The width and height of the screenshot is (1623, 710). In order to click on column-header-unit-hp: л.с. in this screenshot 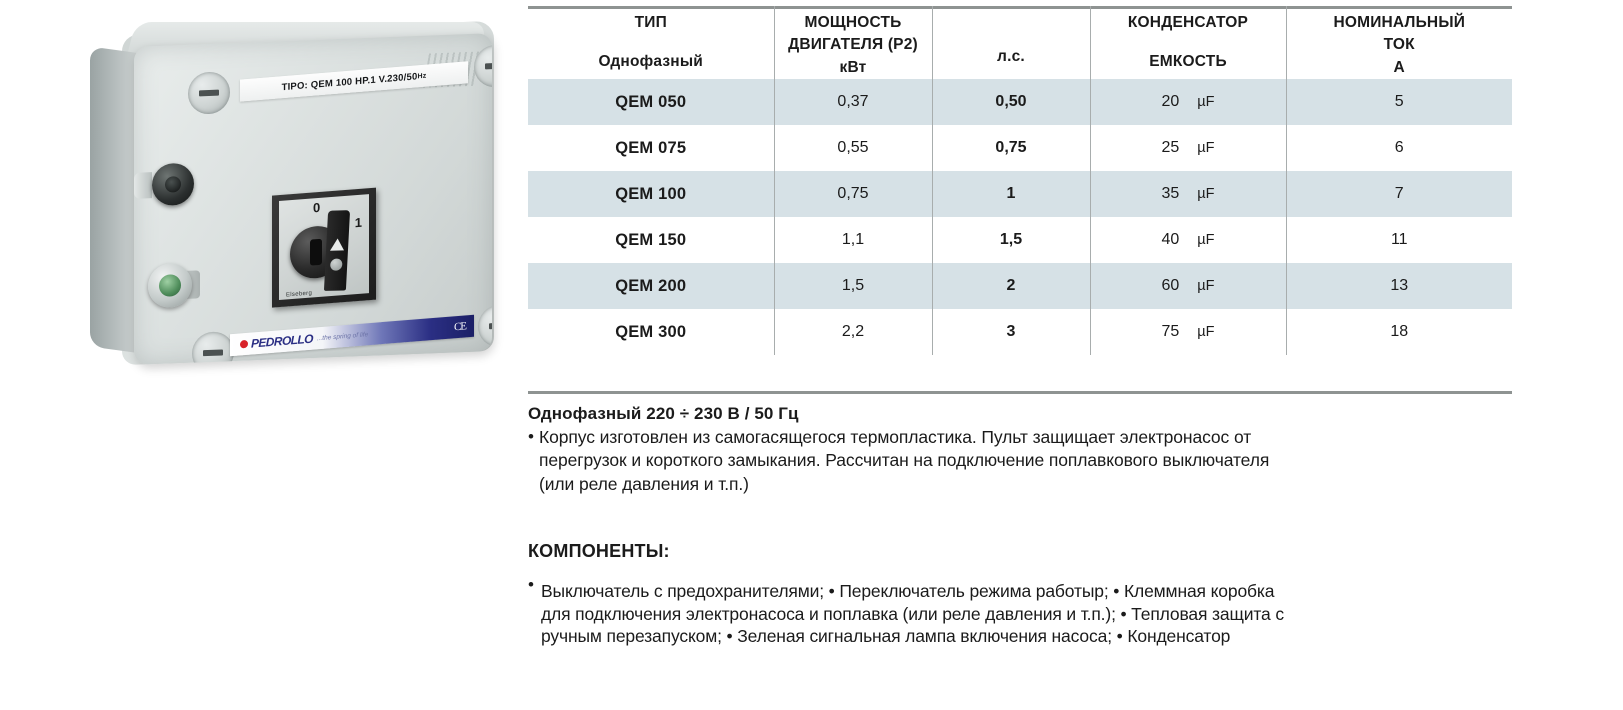, I will do `click(1011, 56)`.